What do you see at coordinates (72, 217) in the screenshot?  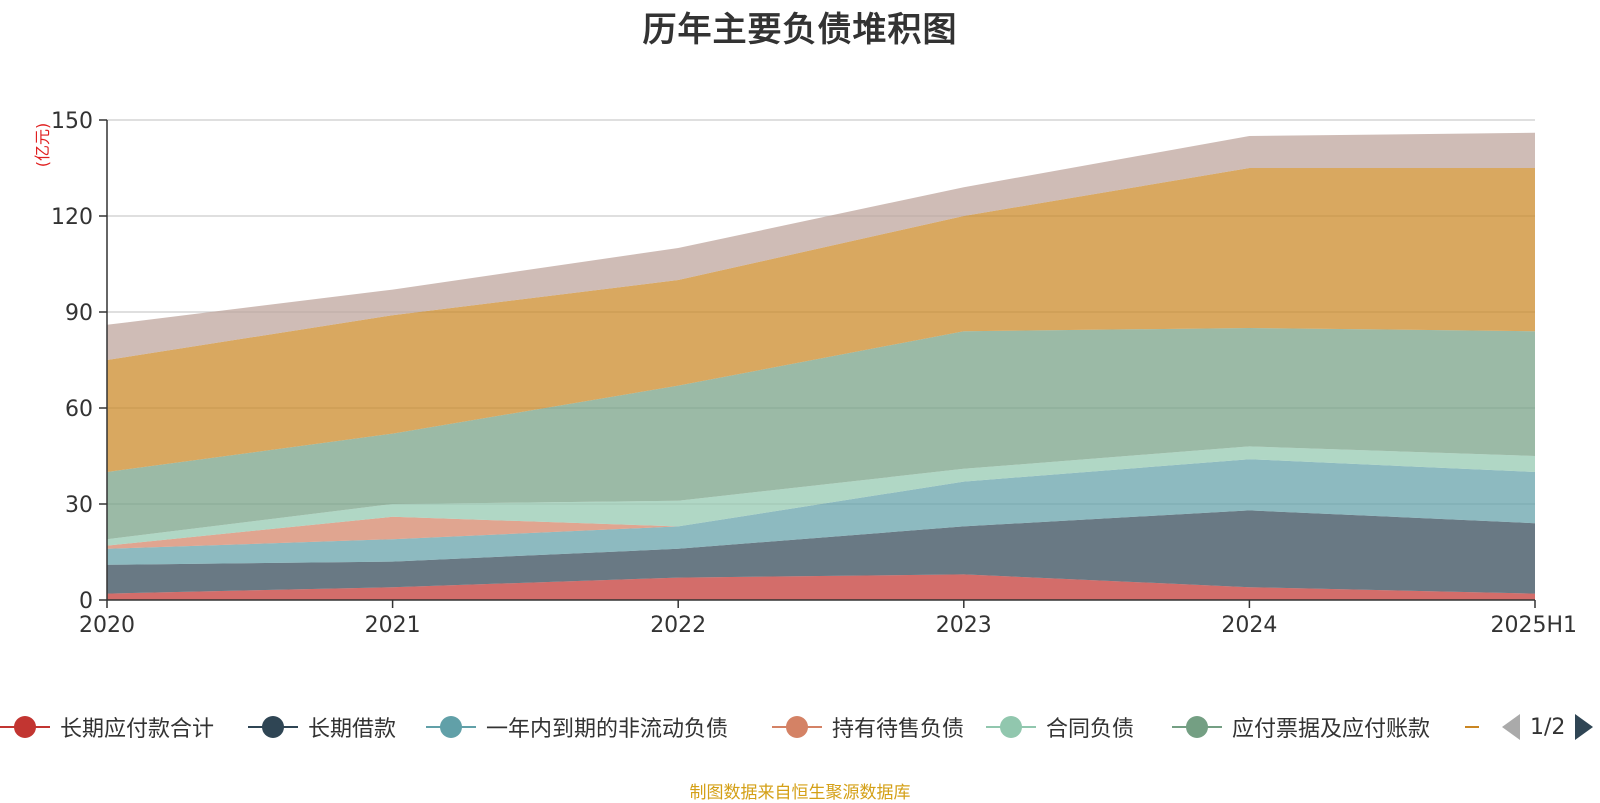 I see `y-tick-label: 120` at bounding box center [72, 217].